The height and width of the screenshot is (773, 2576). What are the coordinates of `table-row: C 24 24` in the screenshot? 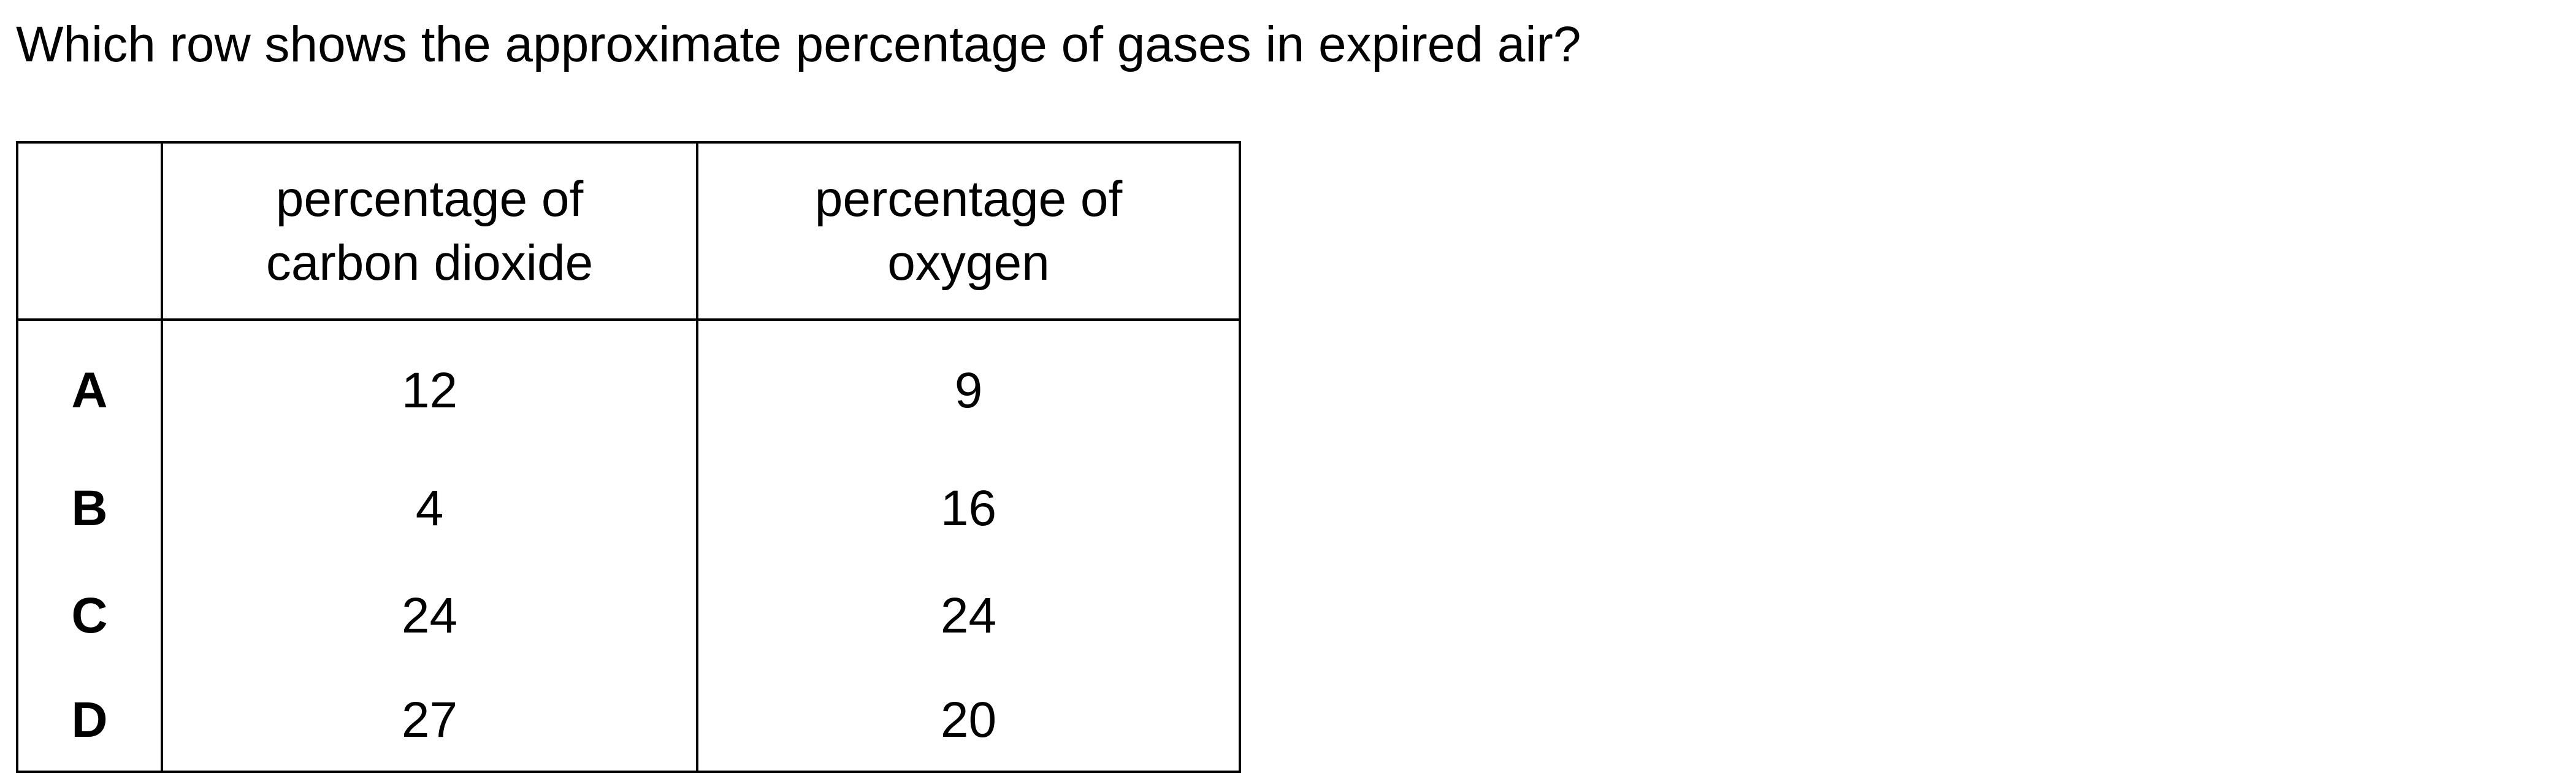 It's located at (628, 615).